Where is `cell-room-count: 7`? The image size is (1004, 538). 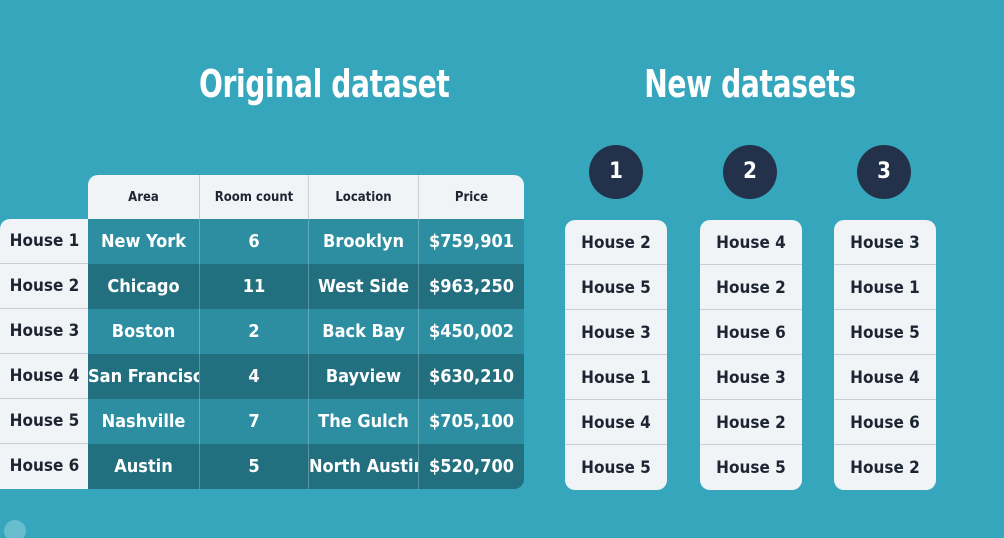
cell-room-count: 7 is located at coordinates (254, 421).